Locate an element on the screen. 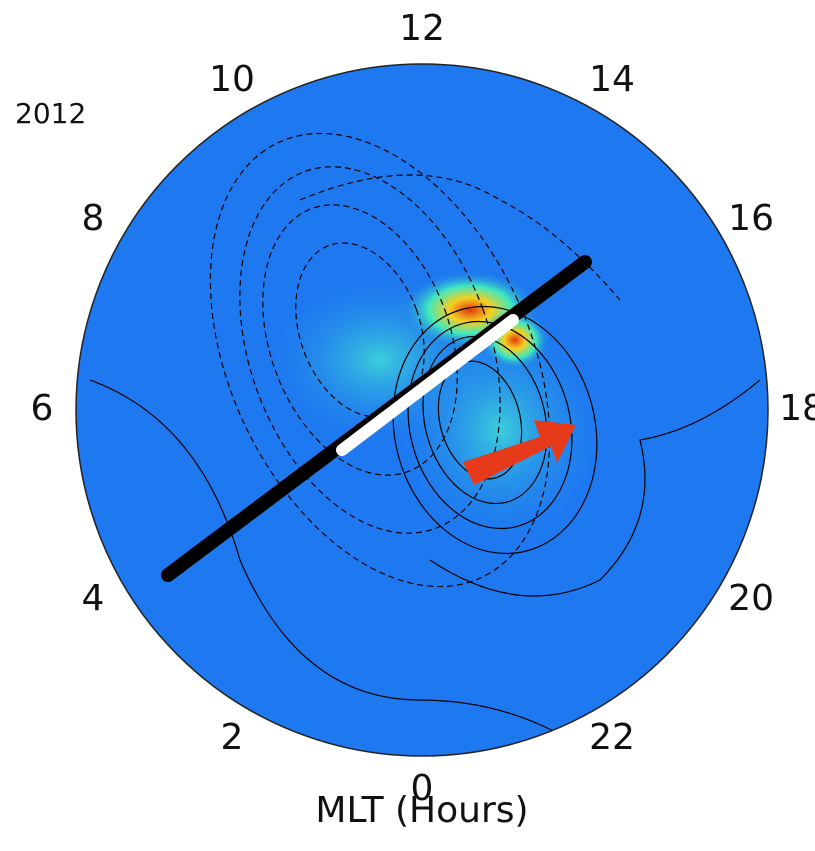 Image resolution: width=815 pixels, height=851 pixels. hour-tick-label: 14 is located at coordinates (612, 79).